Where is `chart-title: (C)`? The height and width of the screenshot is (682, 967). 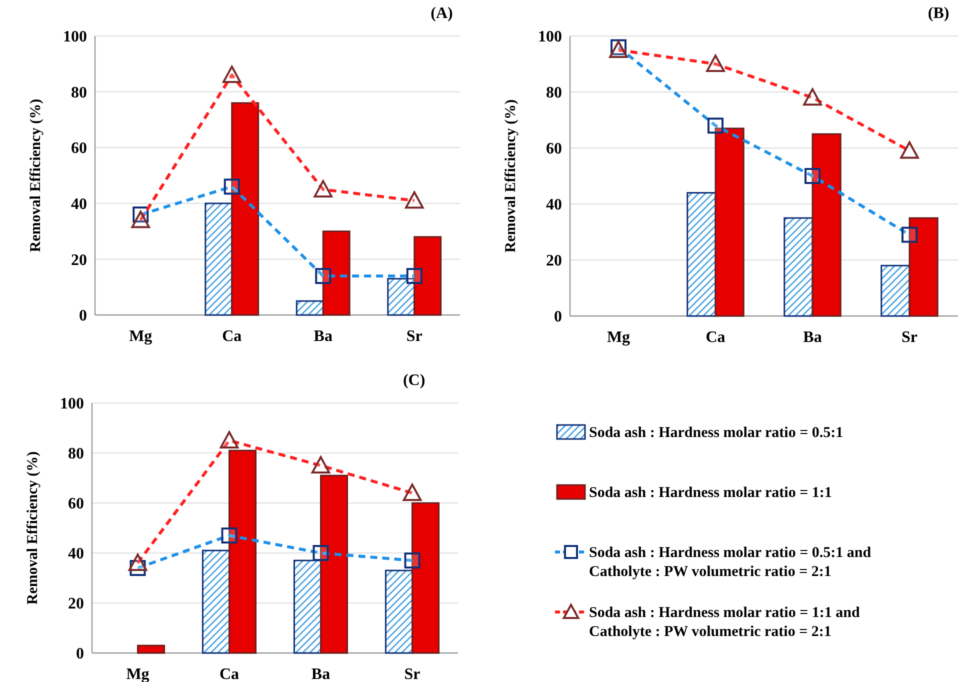
chart-title: (C) is located at coordinates (414, 380).